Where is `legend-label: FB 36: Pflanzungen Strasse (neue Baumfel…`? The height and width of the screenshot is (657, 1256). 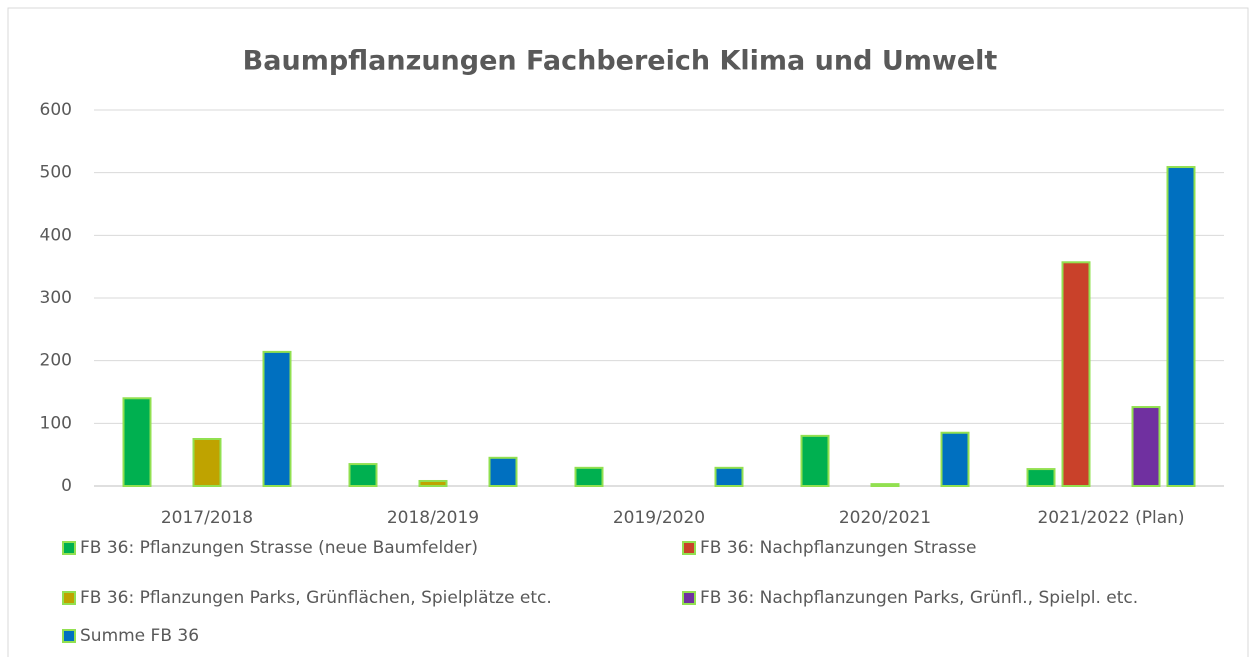 legend-label: FB 36: Pflanzungen Strasse (neue Baumfel… is located at coordinates (279, 548).